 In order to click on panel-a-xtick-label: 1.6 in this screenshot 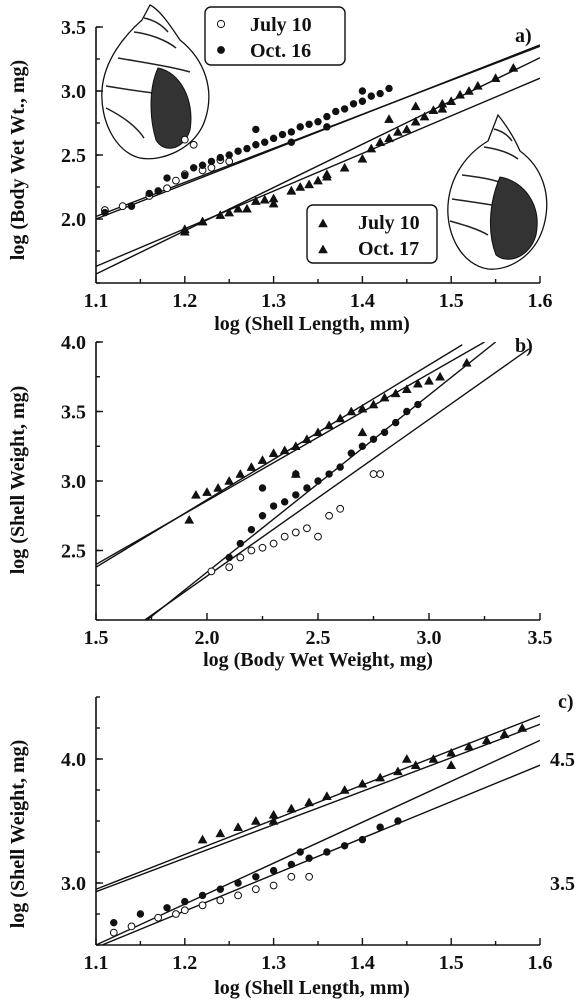, I will do `click(540, 301)`.